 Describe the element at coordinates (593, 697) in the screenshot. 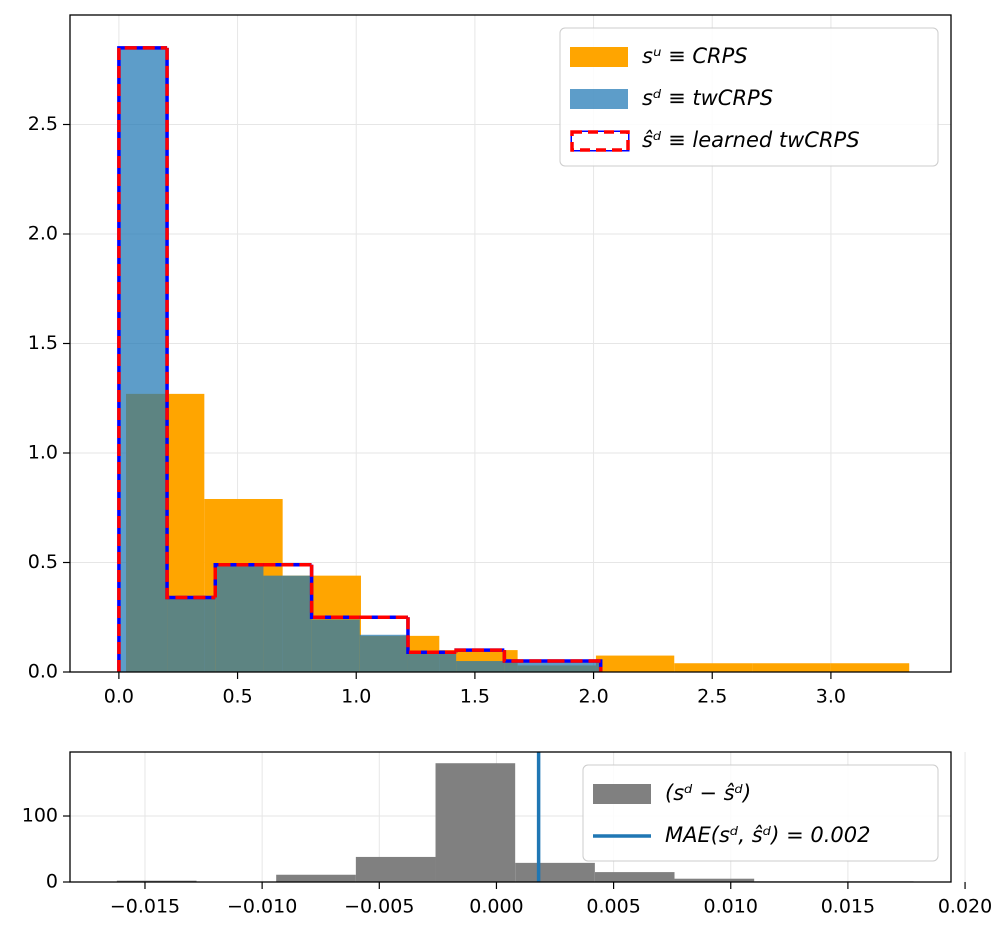

I see `x-tick-label: 2.0` at that location.